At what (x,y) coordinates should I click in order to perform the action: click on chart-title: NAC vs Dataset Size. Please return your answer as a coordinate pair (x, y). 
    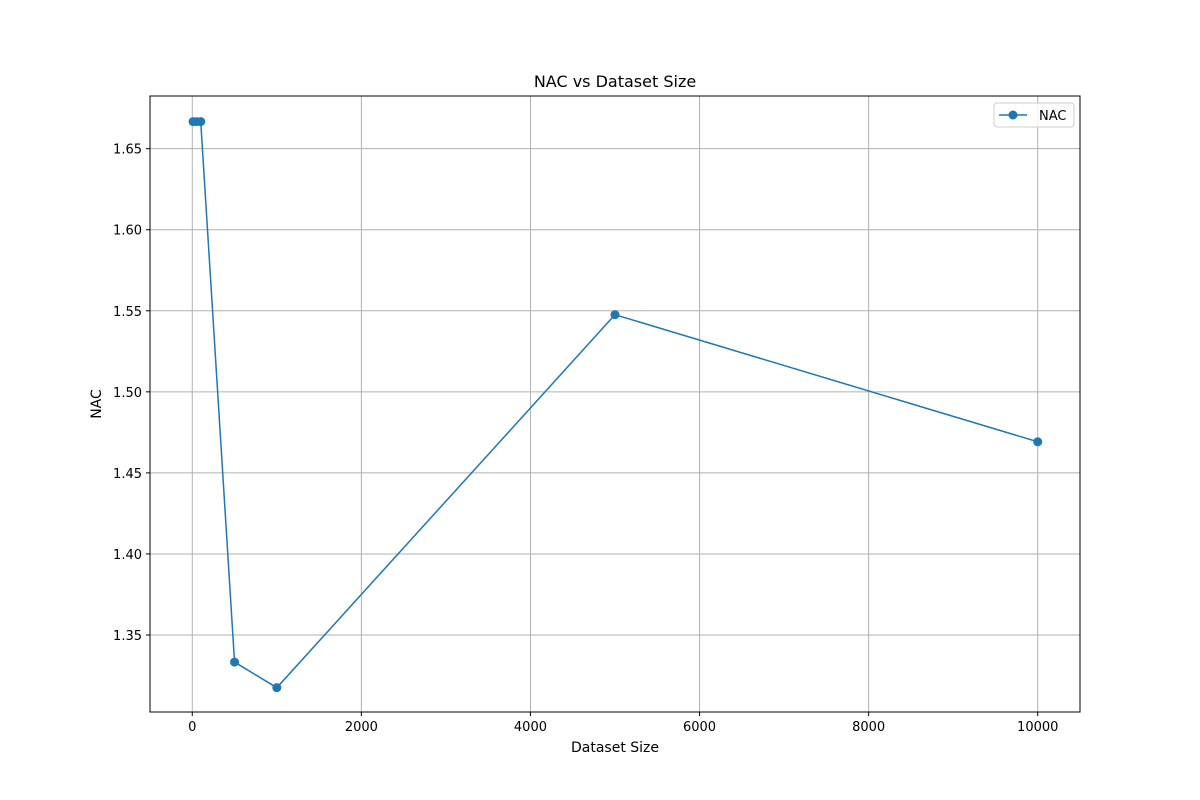
    Looking at the image, I should click on (615, 81).